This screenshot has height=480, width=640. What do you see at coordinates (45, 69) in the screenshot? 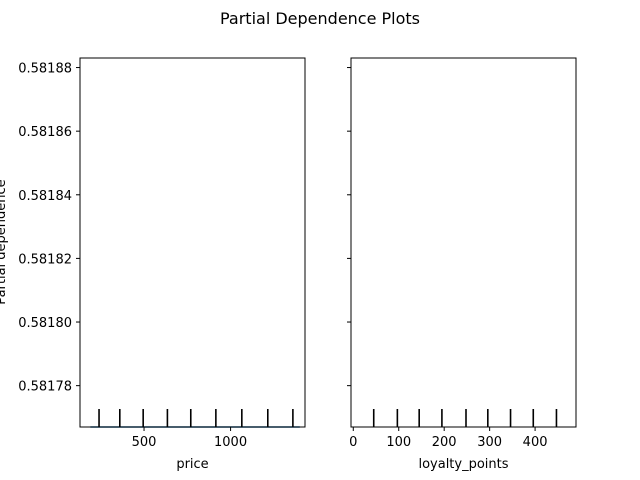
I see `y-tick-label: 0.58188` at bounding box center [45, 69].